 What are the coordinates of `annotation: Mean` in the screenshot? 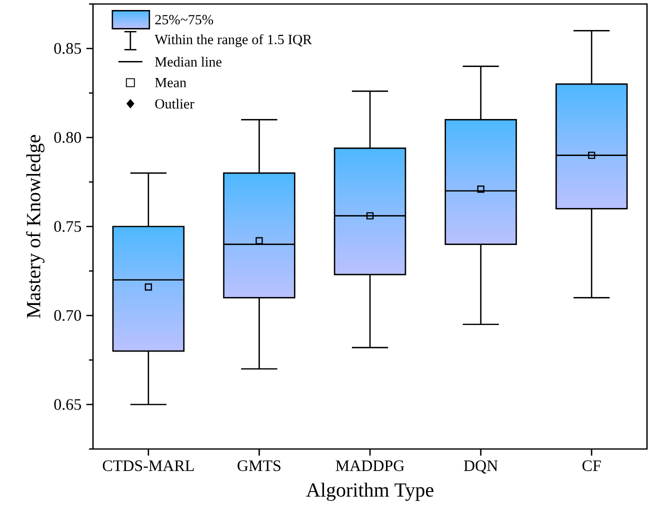 It's located at (170, 83).